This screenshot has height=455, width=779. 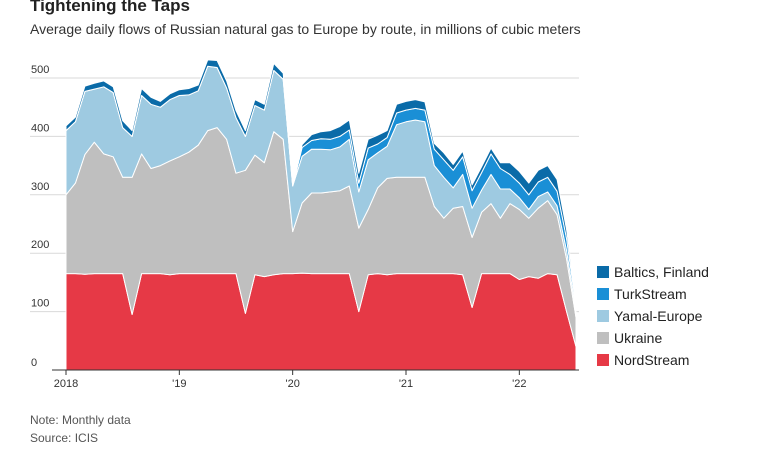 I want to click on y-tick-label-100: 100, so click(x=40, y=304).